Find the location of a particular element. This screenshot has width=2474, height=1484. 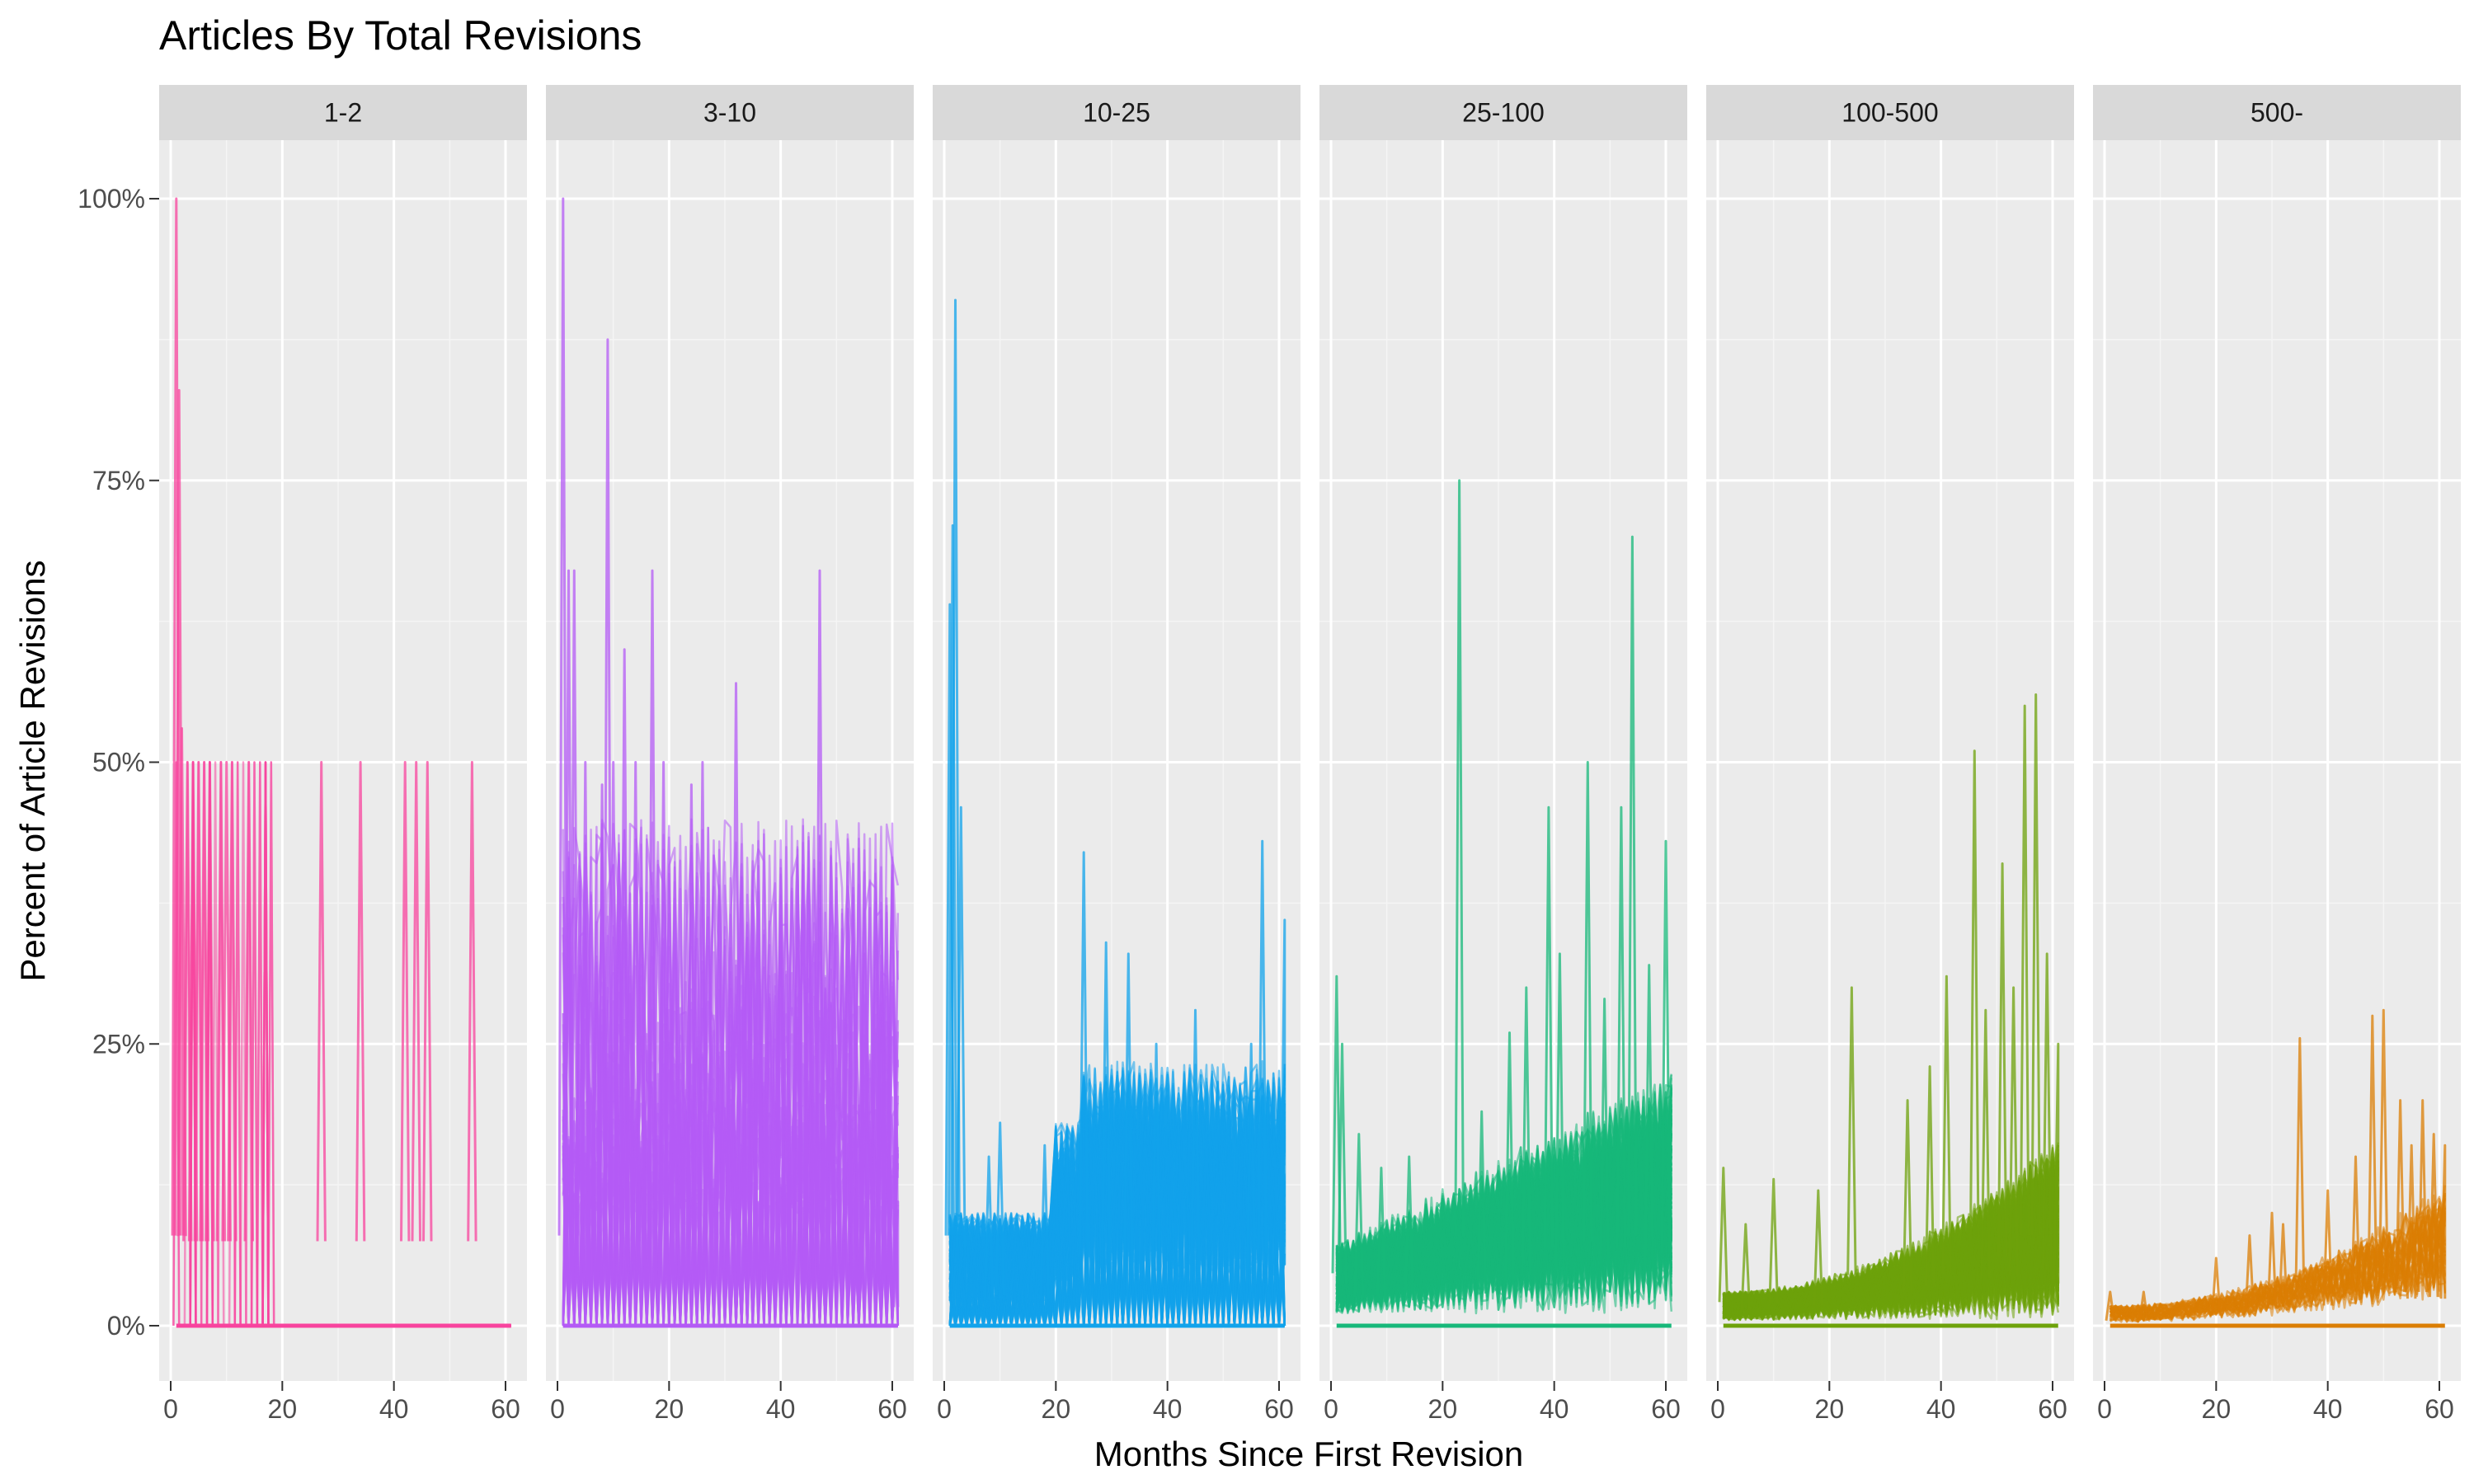

x-axis-title: Months Since First Revision is located at coordinates (1309, 1454).